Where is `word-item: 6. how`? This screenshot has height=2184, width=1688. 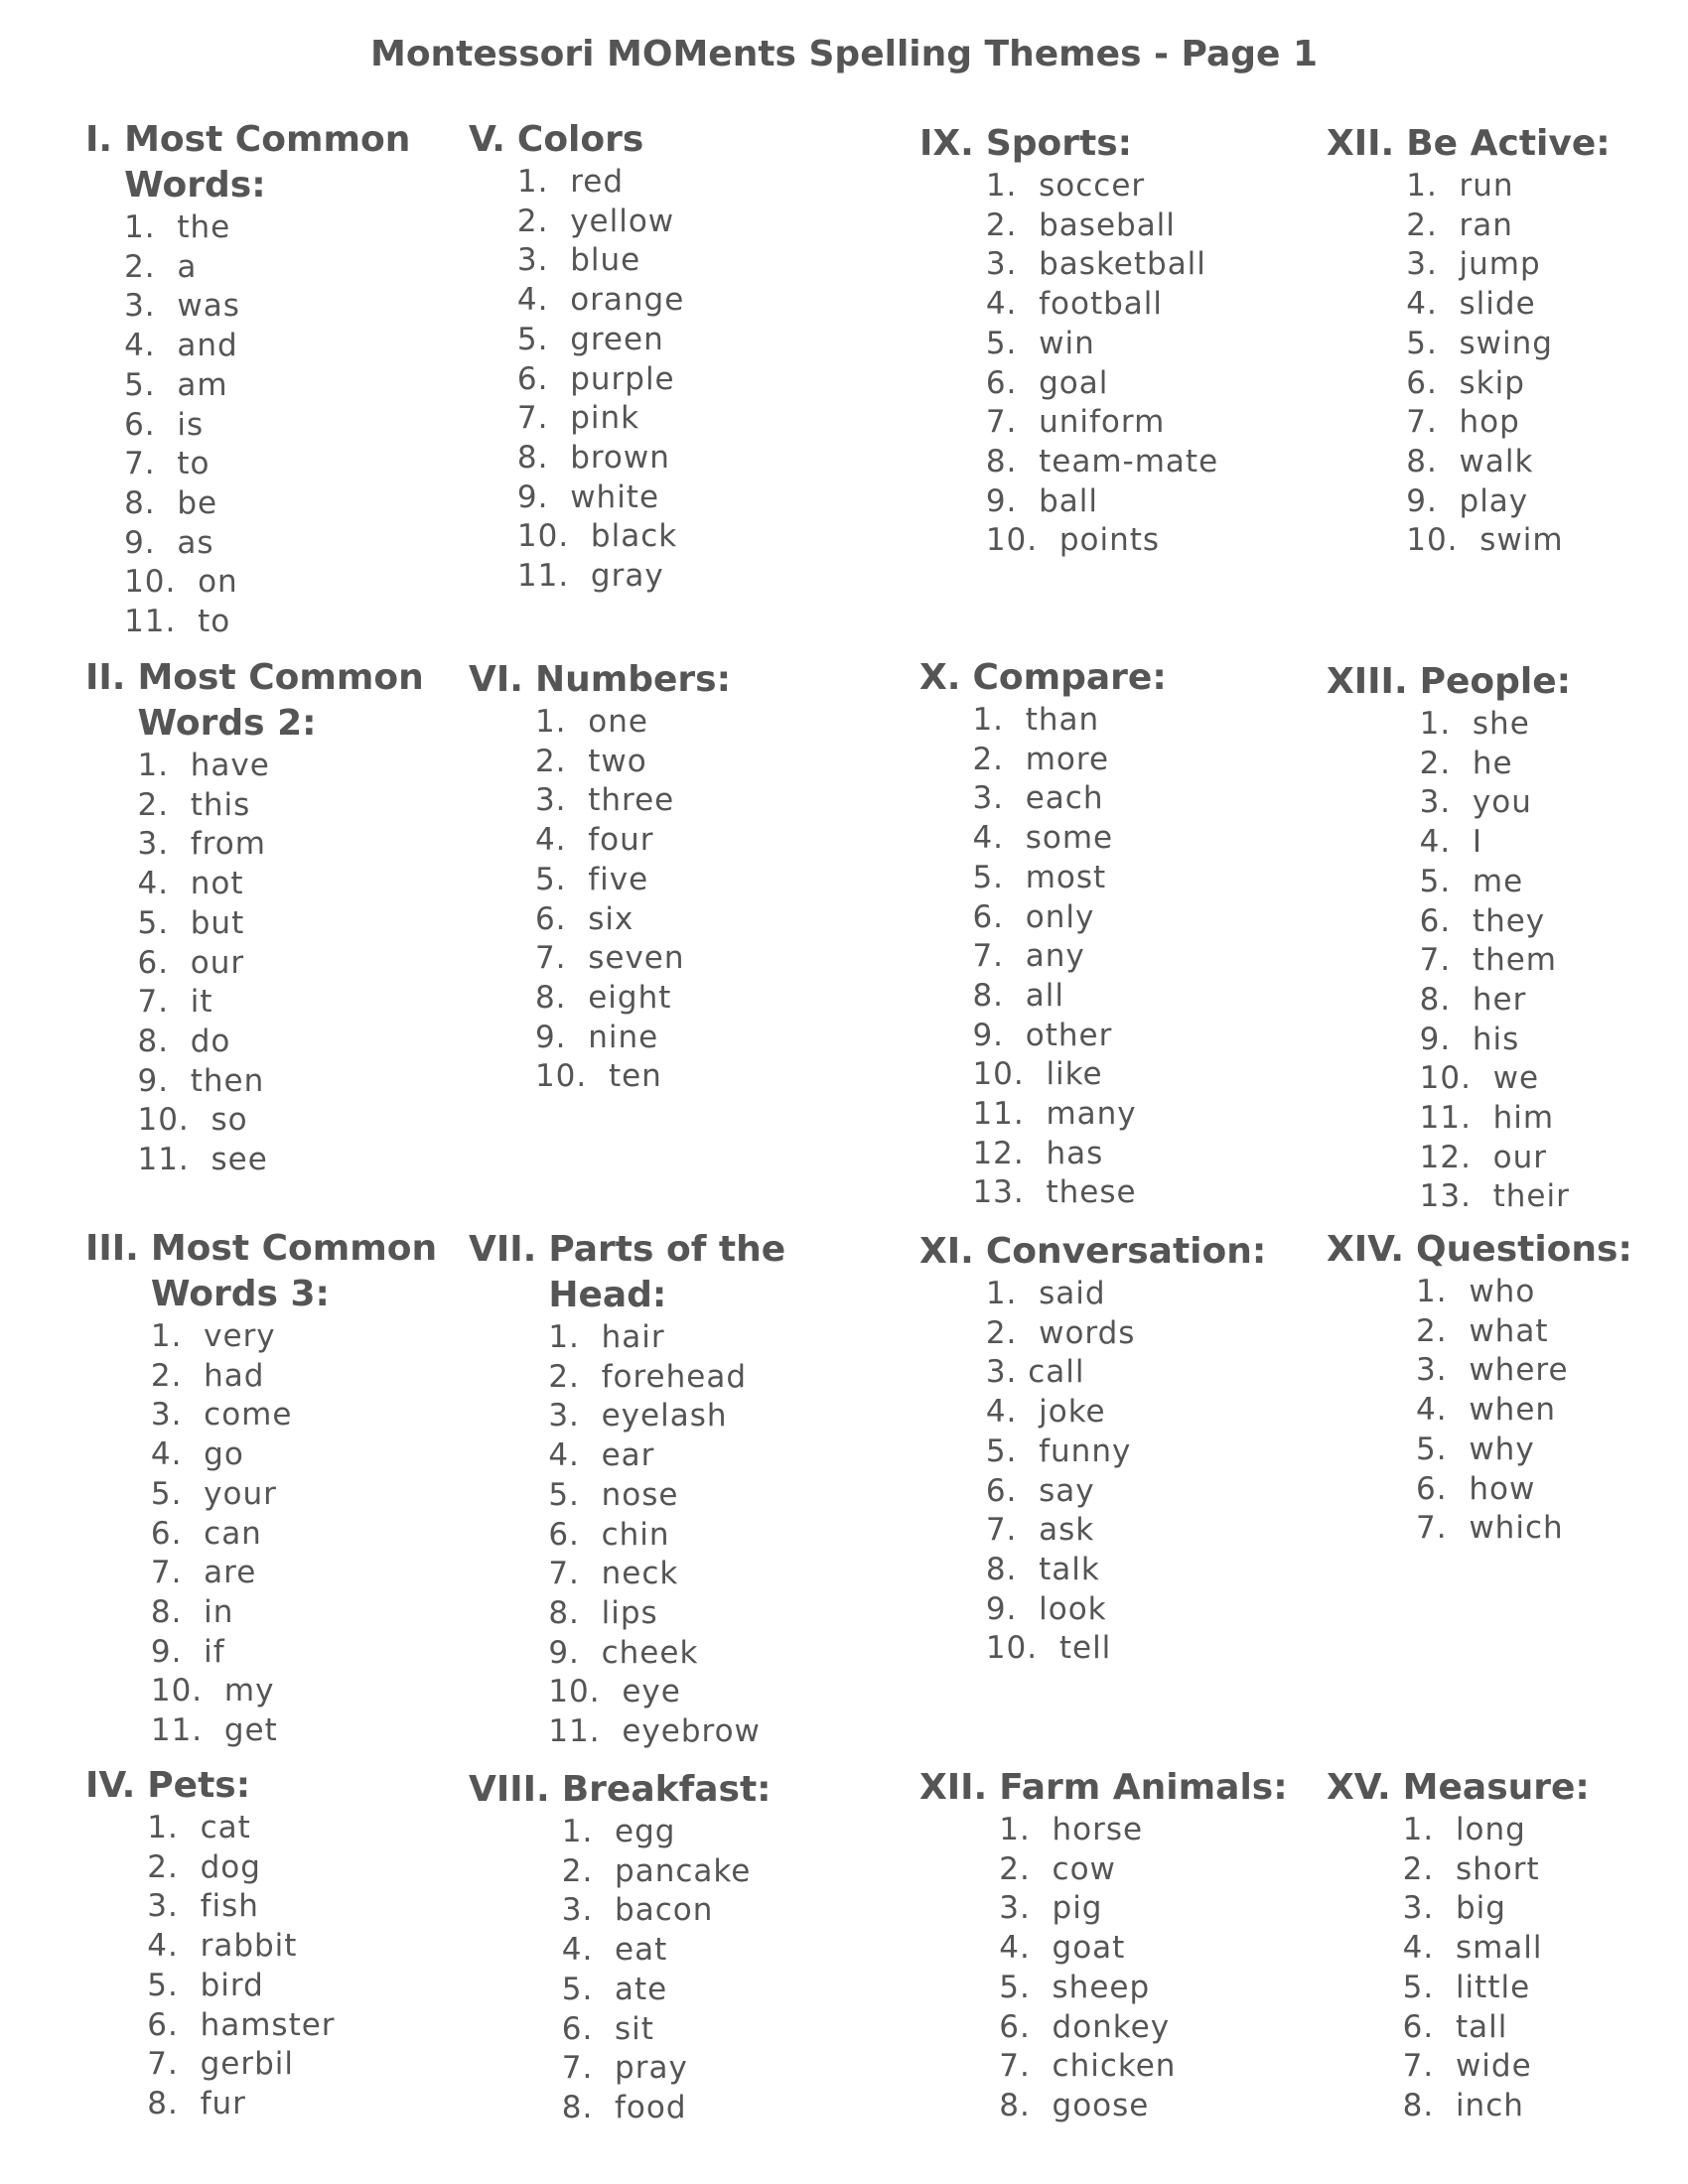
word-item: 6. how is located at coordinates (1476, 1488).